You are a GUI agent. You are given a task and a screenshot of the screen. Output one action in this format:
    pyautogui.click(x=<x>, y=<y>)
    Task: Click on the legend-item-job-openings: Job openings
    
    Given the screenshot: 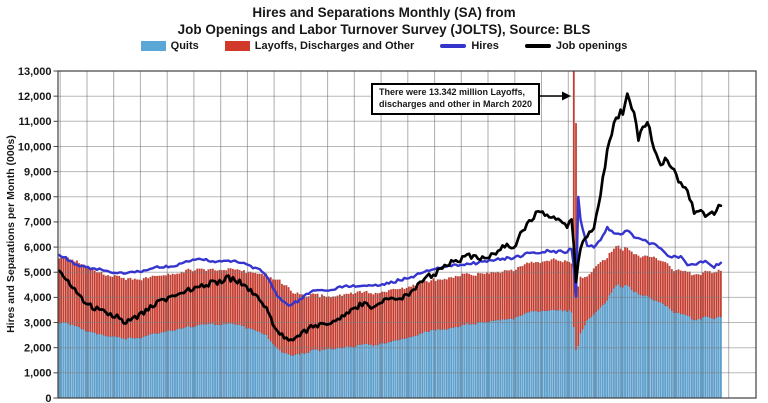 What is the action you would take?
    pyautogui.click(x=576, y=46)
    